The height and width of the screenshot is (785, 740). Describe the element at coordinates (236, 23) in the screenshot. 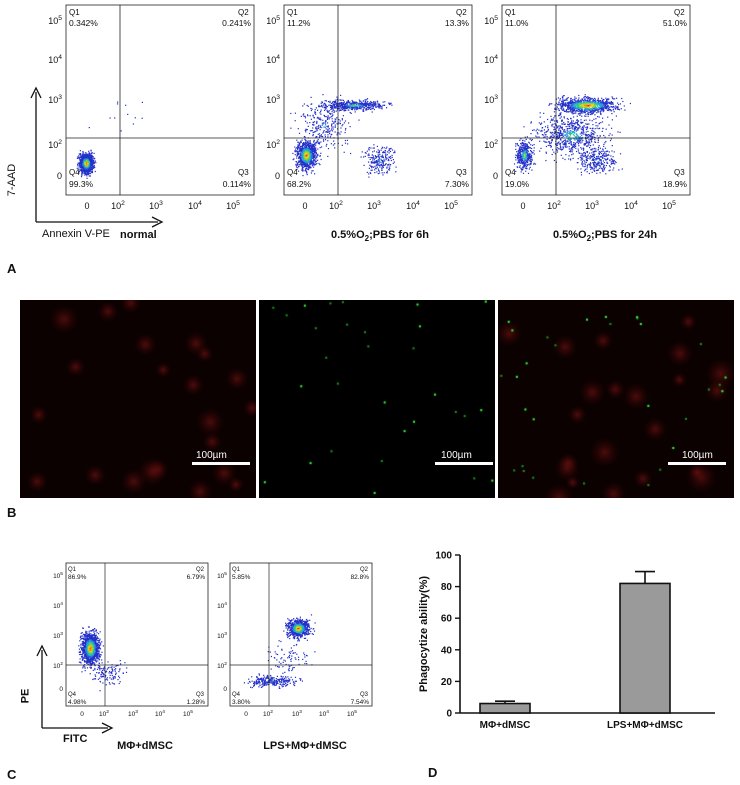

I see `quadrant-value-q2: 0.241%` at that location.